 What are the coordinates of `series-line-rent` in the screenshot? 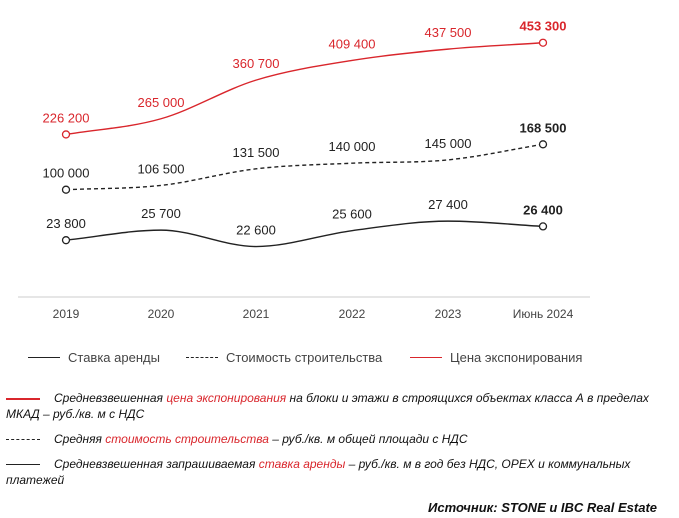 It's located at (304, 234).